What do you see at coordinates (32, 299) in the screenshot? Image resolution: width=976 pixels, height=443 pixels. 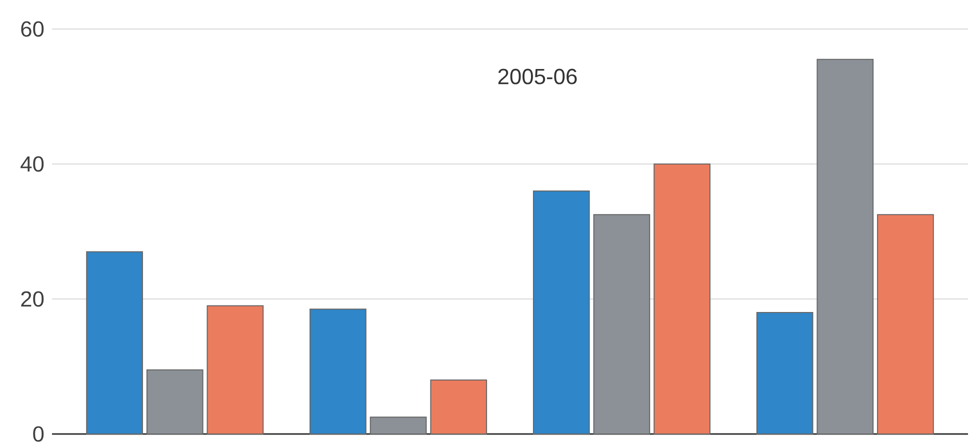 I see `y-tick-label: 20` at bounding box center [32, 299].